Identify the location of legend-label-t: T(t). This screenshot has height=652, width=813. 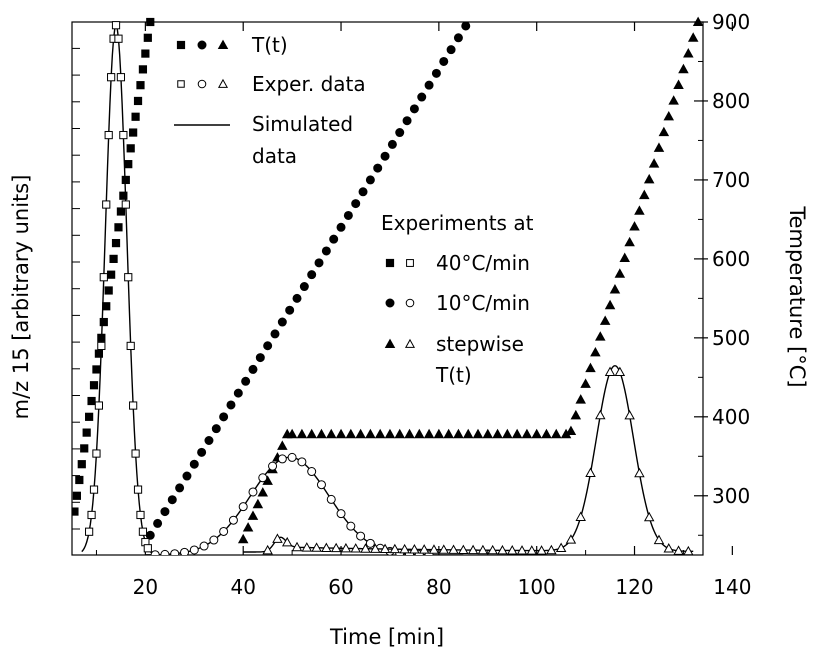
(269, 45).